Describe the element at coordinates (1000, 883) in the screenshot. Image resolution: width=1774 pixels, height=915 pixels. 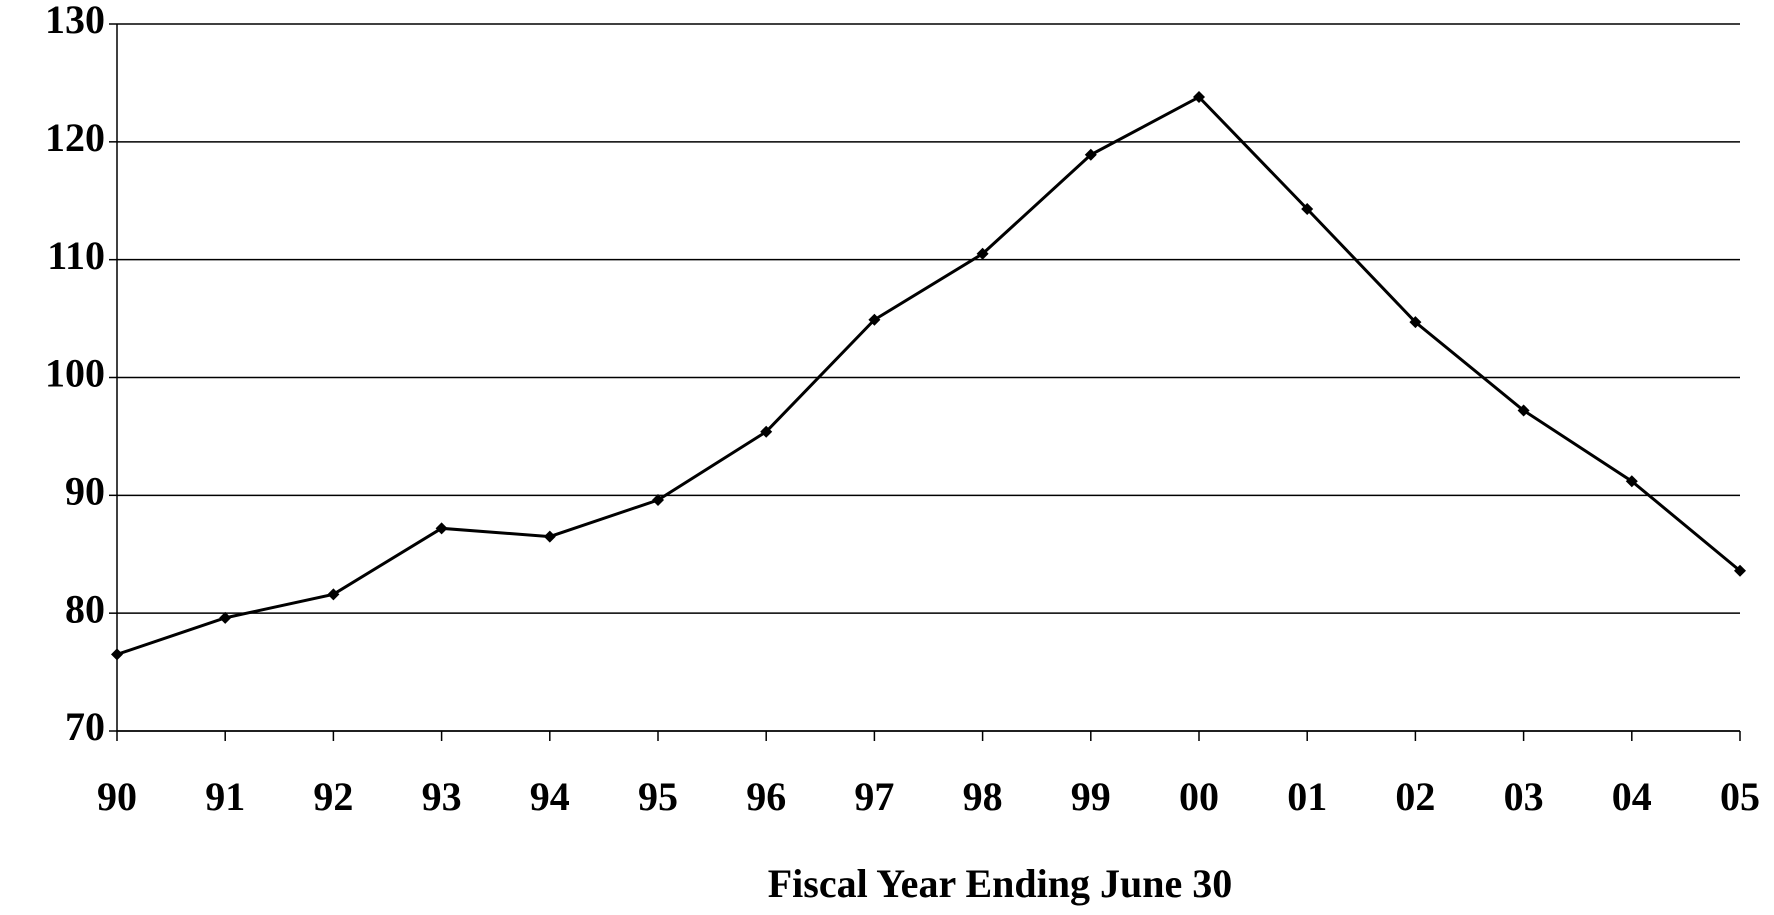
I see `x-axis-title: Fiscal Year Ending June 30` at that location.